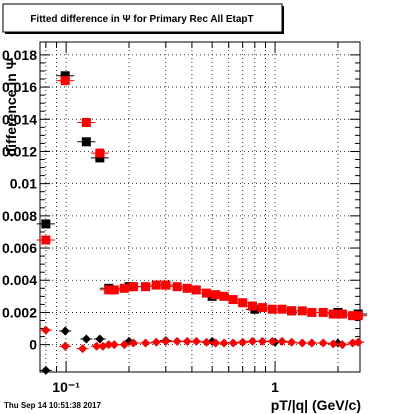 The image size is (400, 414). Describe the element at coordinates (52, 405) in the screenshot. I see `timestamp: Thu Sep 14 10:51:38 2017` at that location.